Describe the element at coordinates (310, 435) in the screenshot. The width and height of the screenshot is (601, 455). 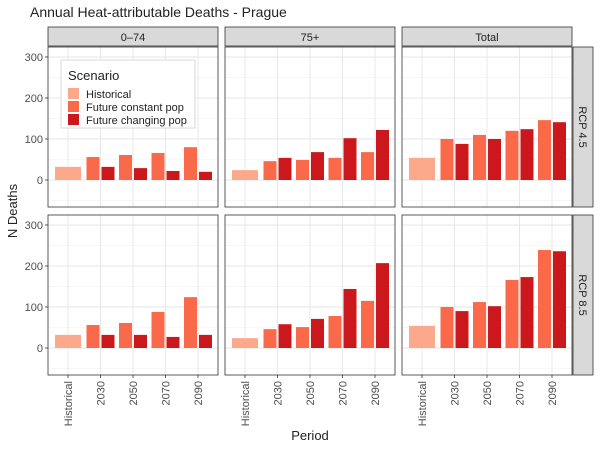
I see `x-axis-label: Period` at that location.